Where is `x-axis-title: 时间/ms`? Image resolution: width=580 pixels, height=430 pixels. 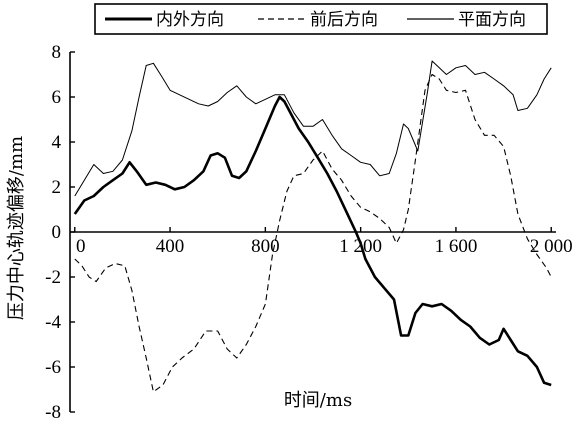 x-axis-title: 时间/ms is located at coordinates (318, 400).